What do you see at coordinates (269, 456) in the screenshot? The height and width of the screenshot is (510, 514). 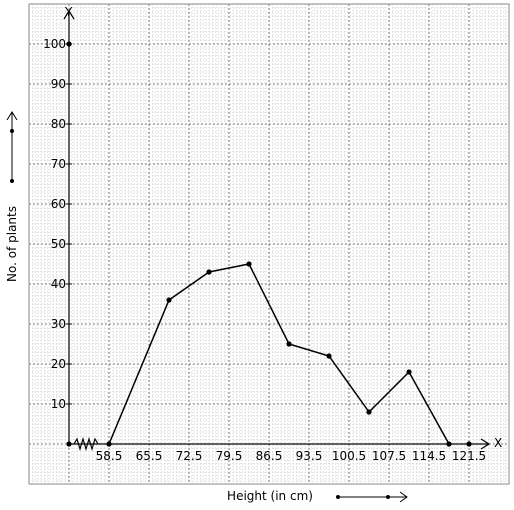 I see `x-tick-label: 86.5` at bounding box center [269, 456].